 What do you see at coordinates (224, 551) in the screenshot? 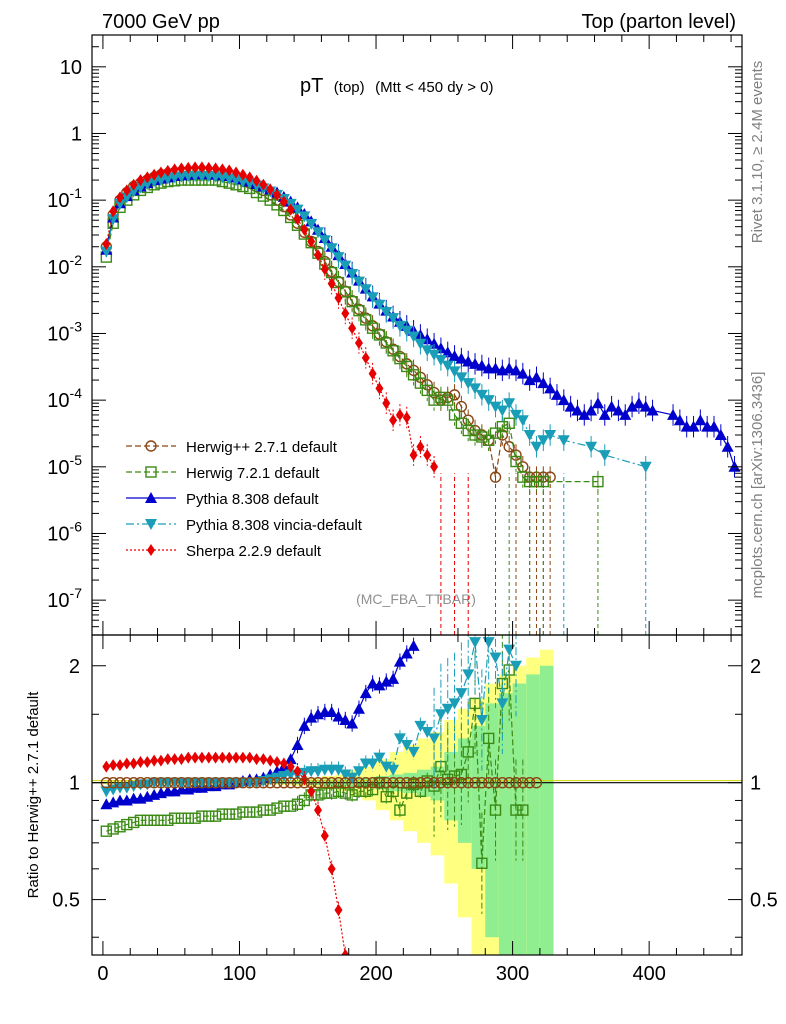
I see `legend-entry: Sherpa 2.2.9 default` at bounding box center [224, 551].